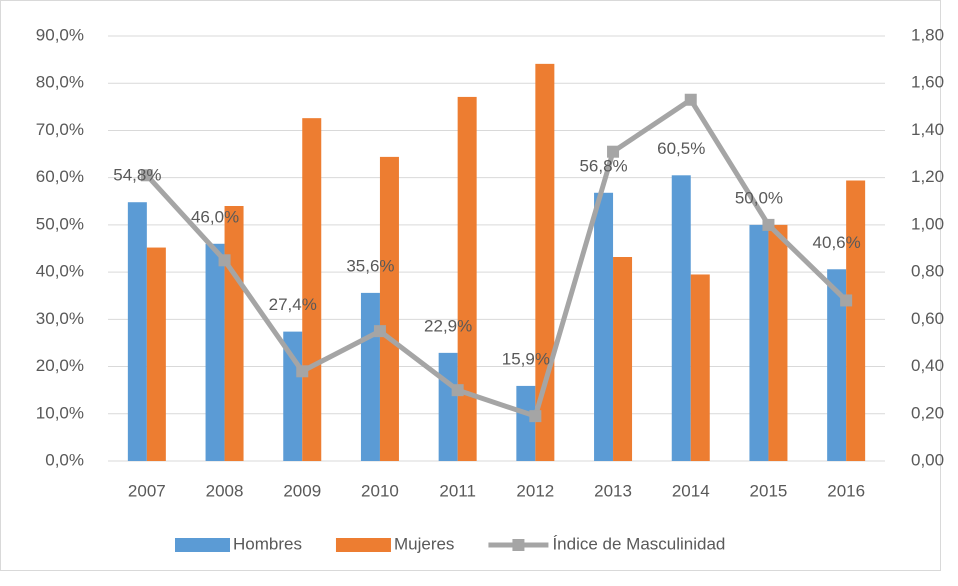 The height and width of the screenshot is (586, 958). Describe the element at coordinates (769, 490) in the screenshot. I see `x-tick-label: 2015` at that location.